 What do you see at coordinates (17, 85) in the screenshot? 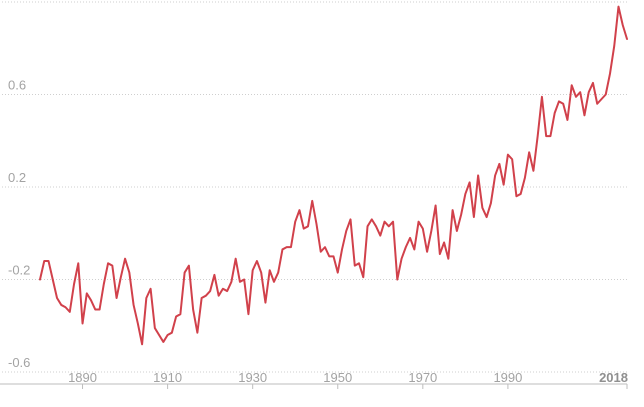
I see `y-tick-label: 0.6` at bounding box center [17, 85].